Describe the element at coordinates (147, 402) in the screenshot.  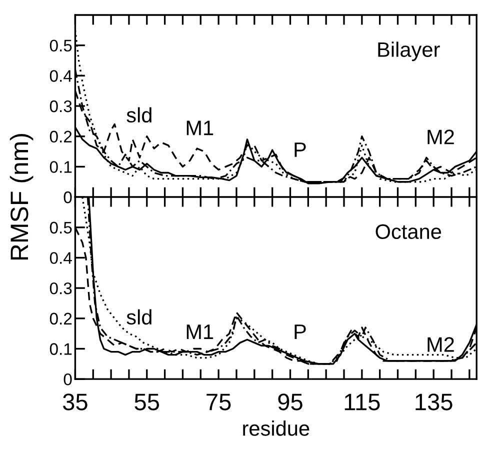
I see `x-tick-label: 55` at that location.